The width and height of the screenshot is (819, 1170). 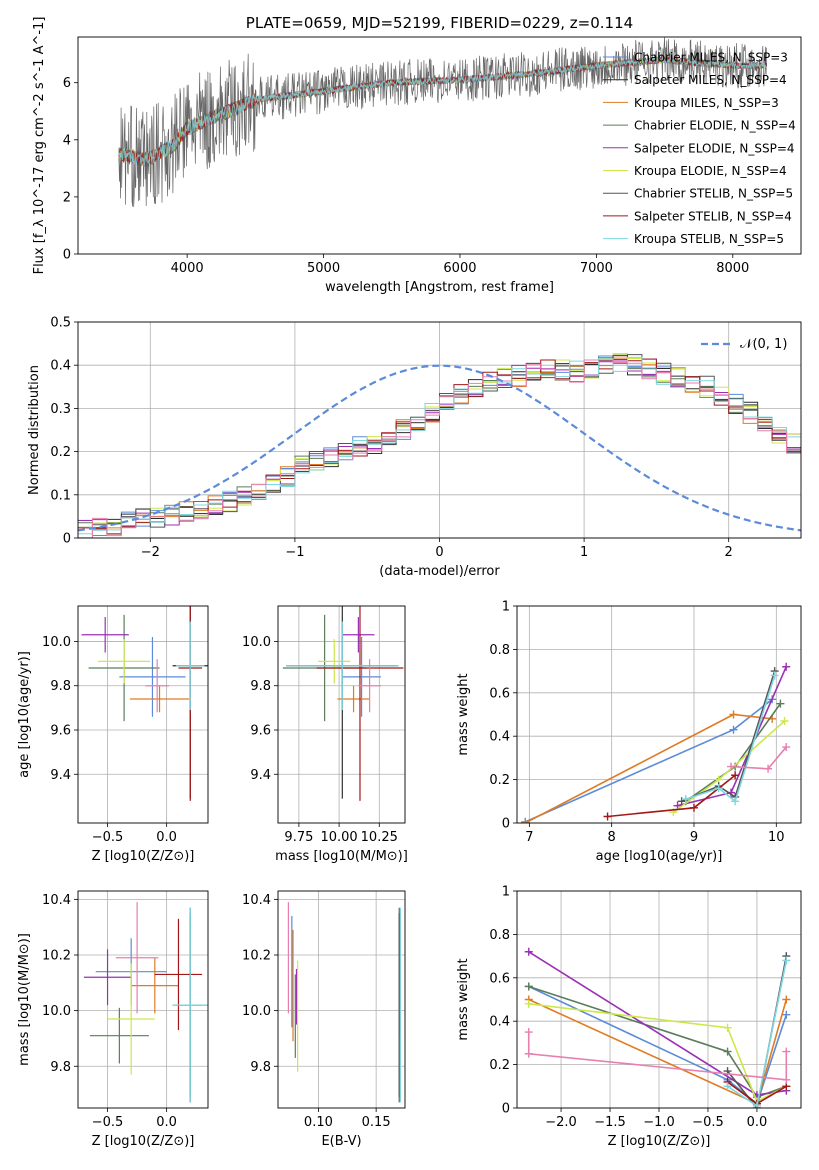 What do you see at coordinates (294, 552) in the screenshot?
I see `x-tick-label: −1` at bounding box center [294, 552].